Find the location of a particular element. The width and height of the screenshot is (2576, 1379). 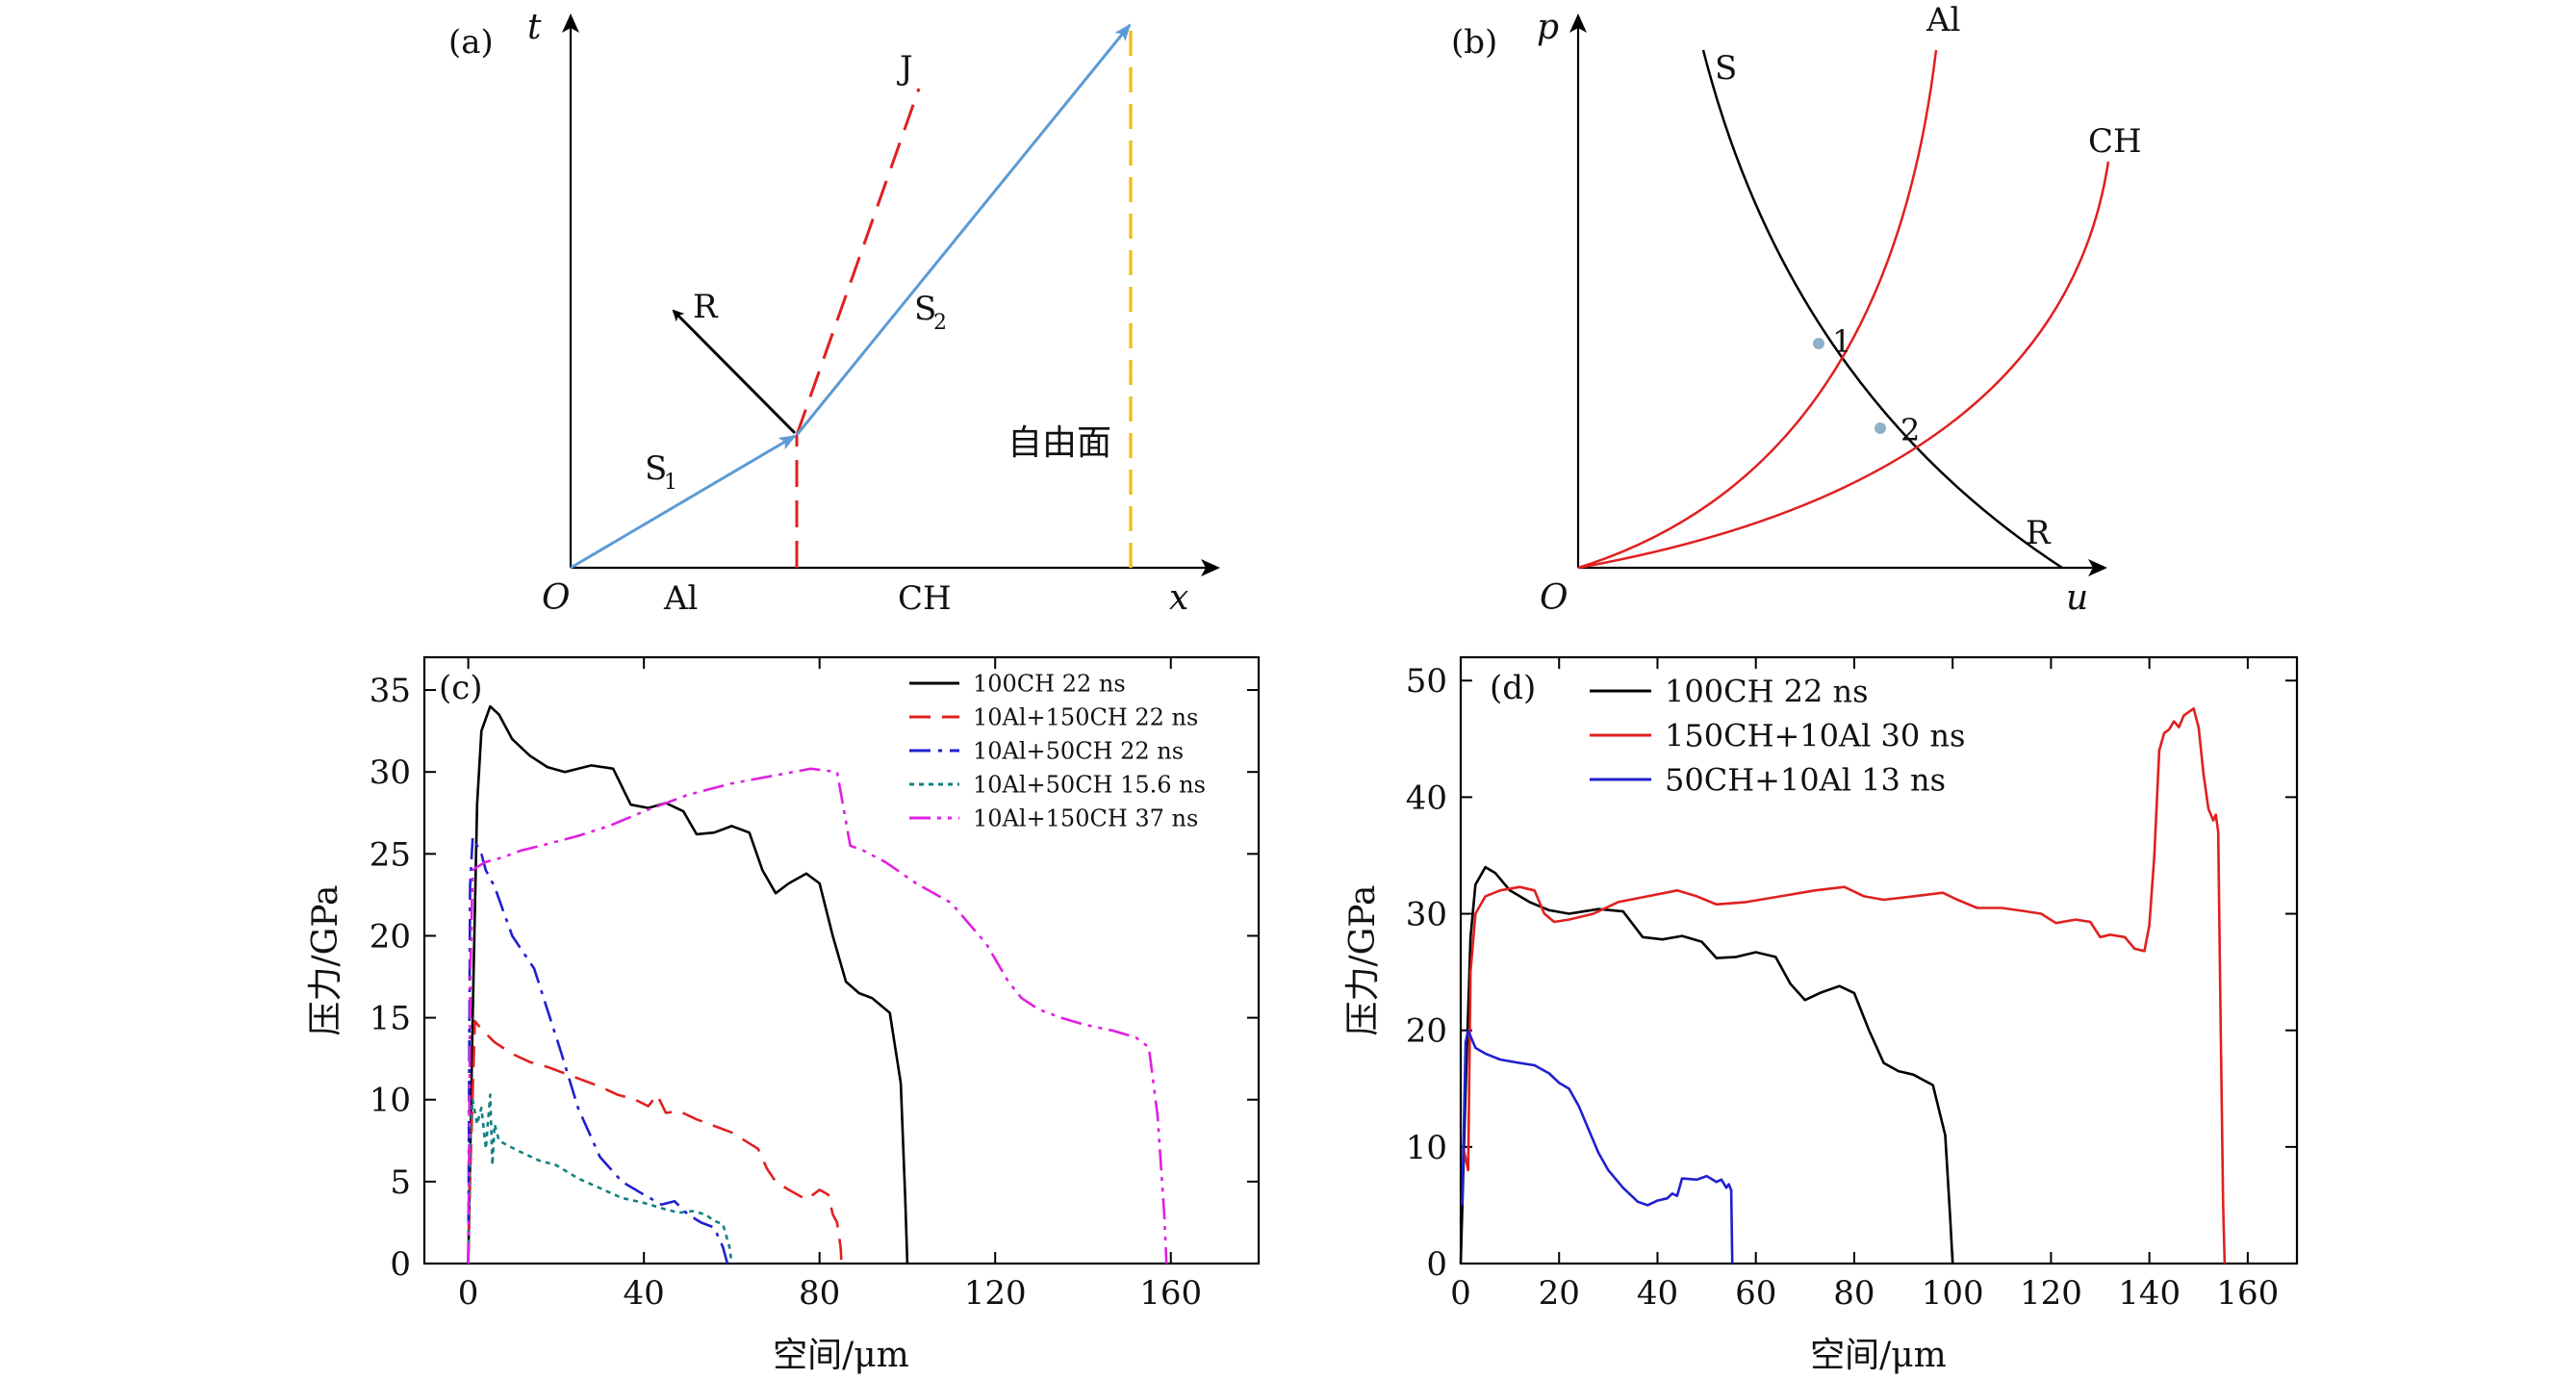

panel-a-origin: O is located at coordinates (556, 598).